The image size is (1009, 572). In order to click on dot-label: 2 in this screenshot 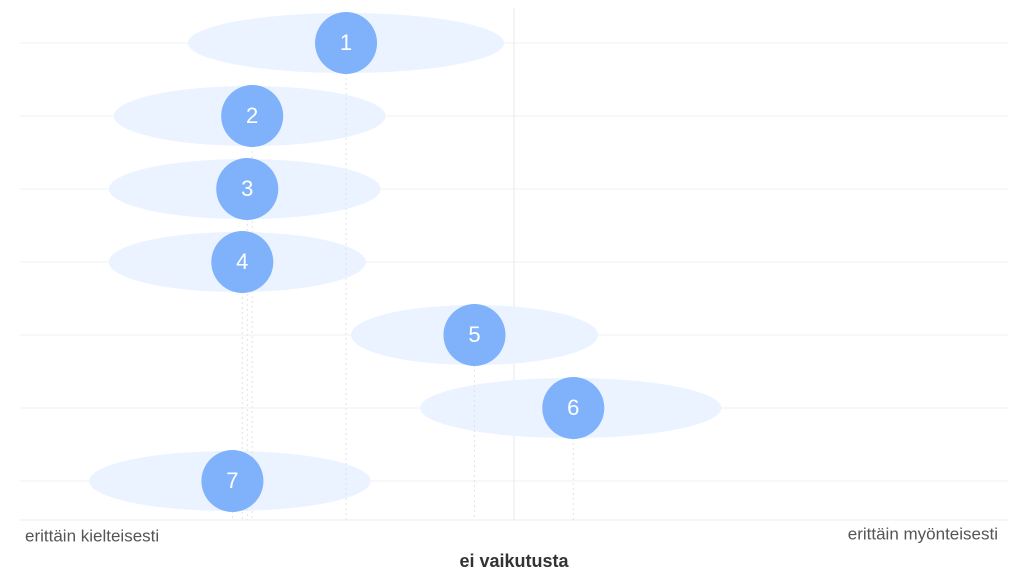, I will do `click(252, 115)`.